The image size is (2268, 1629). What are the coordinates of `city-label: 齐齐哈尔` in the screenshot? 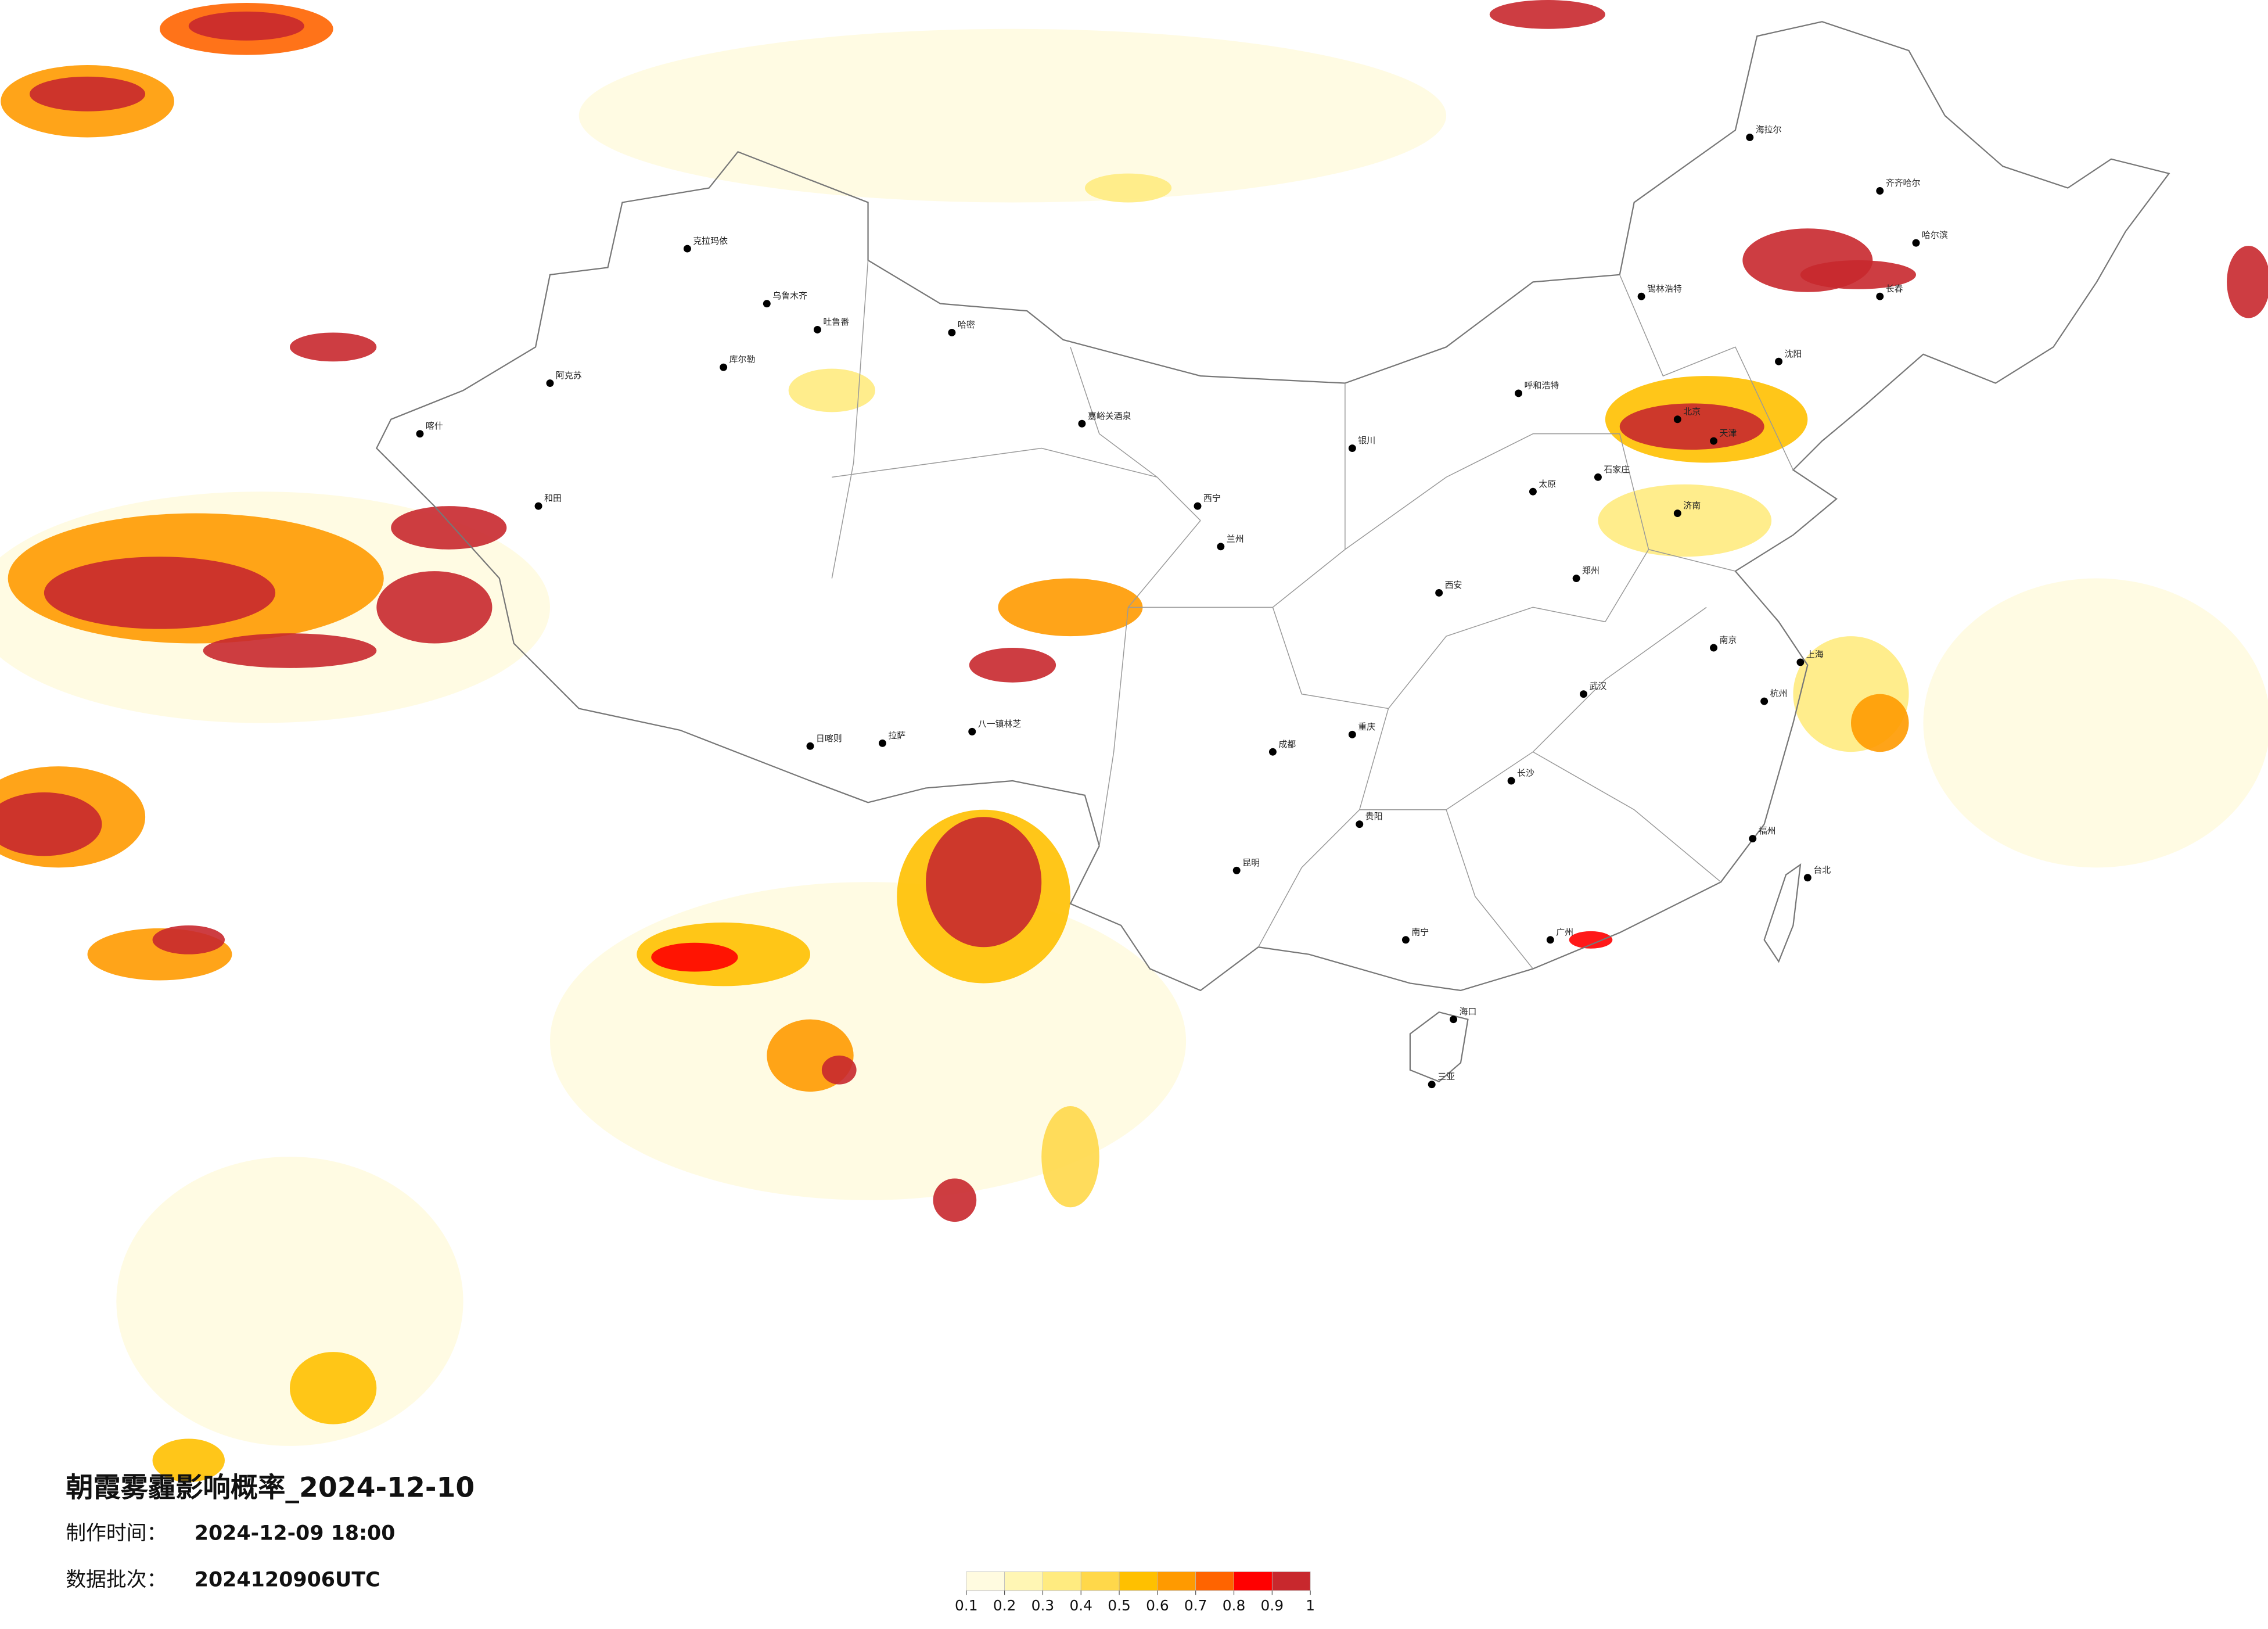 It's located at (1903, 183).